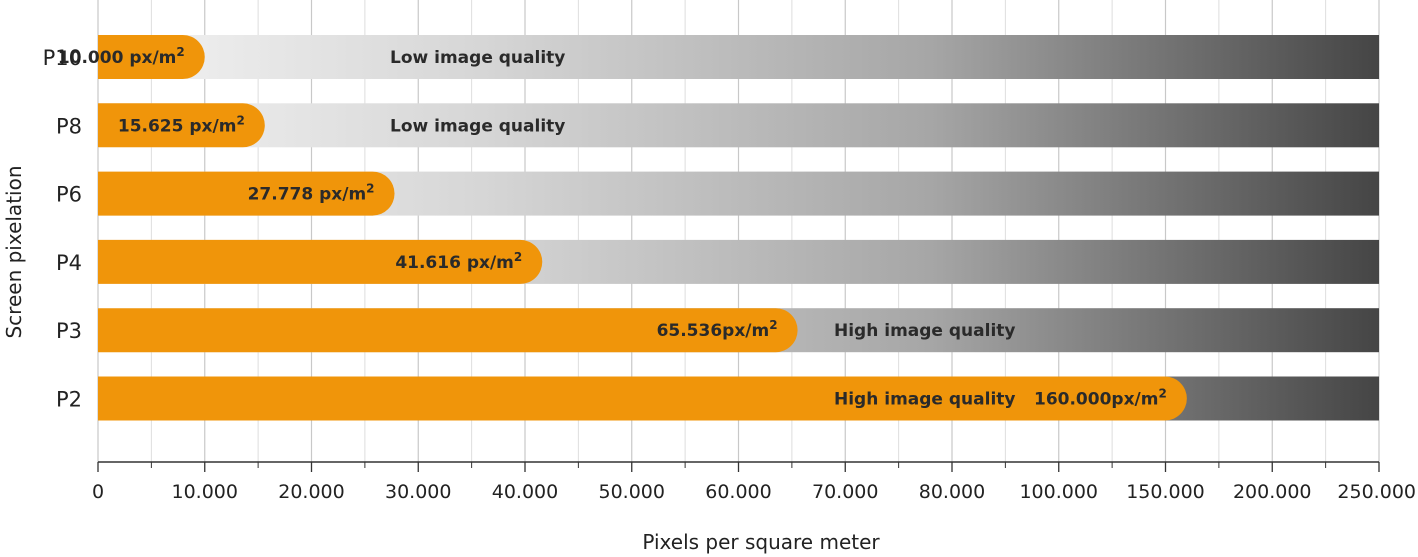 This screenshot has height=557, width=1418. What do you see at coordinates (1272, 492) in the screenshot?
I see `x-tick-label: 200.000` at bounding box center [1272, 492].